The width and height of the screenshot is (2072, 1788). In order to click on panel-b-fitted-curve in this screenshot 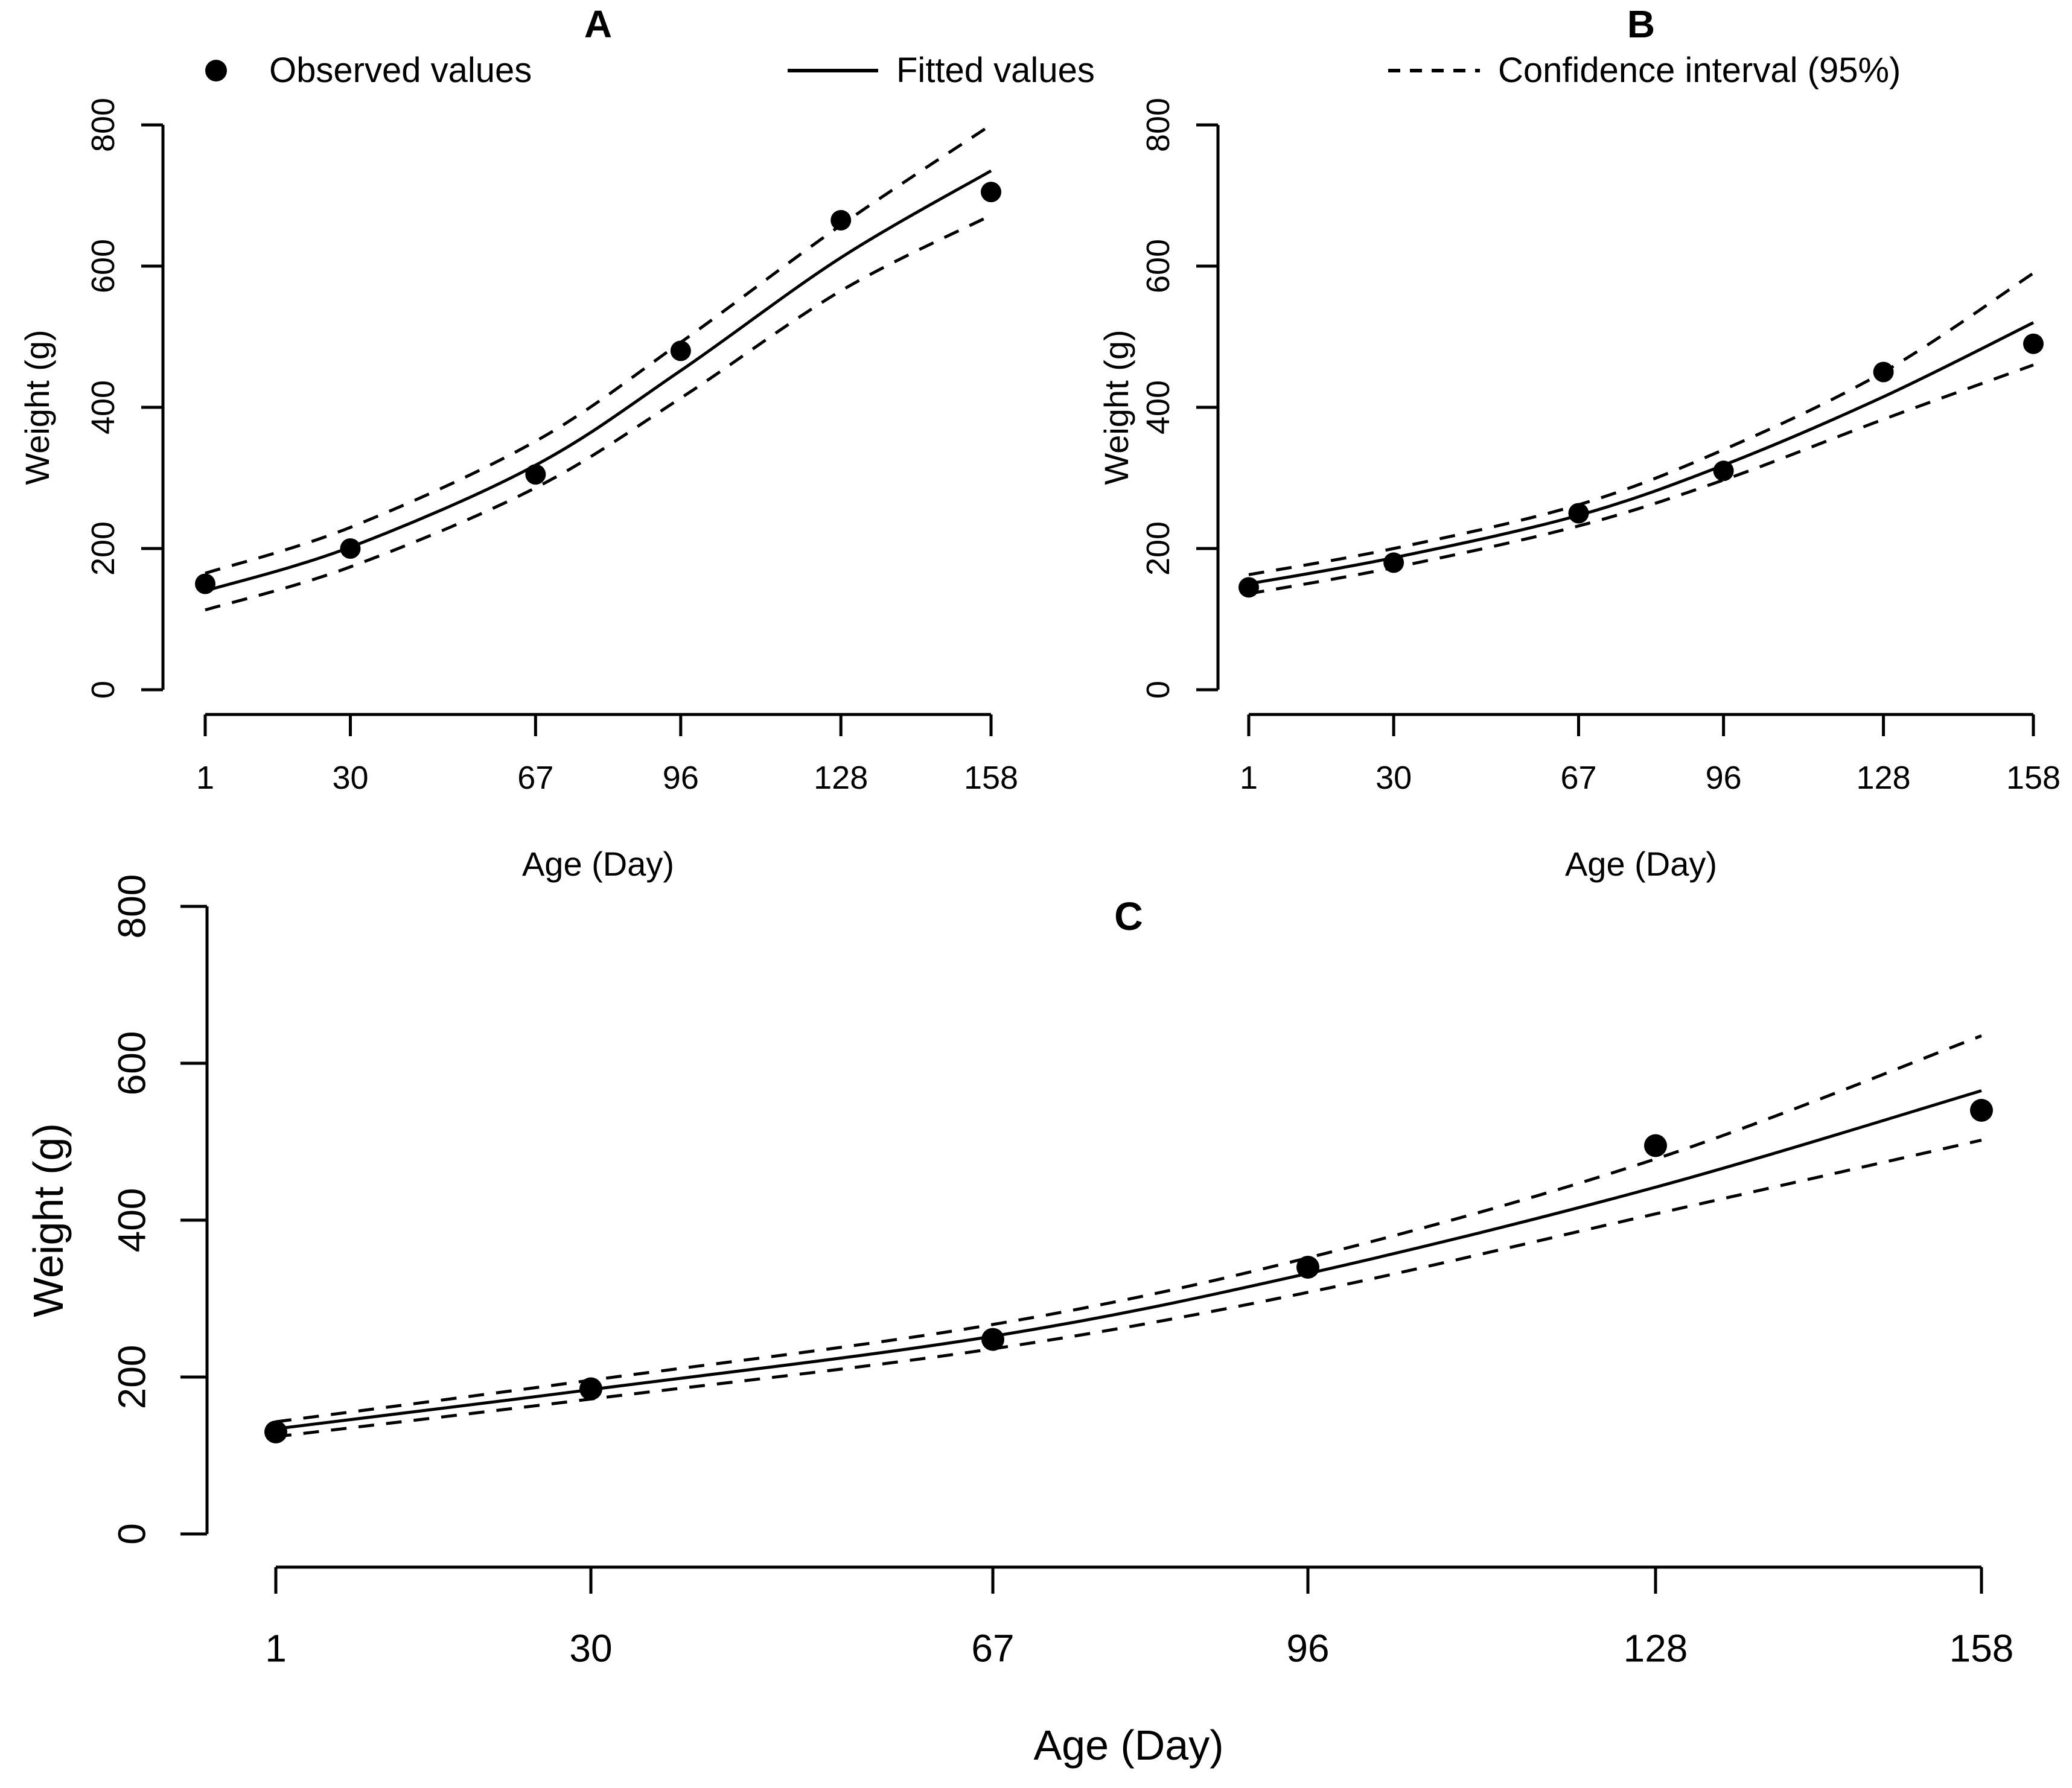, I will do `click(1642, 453)`.